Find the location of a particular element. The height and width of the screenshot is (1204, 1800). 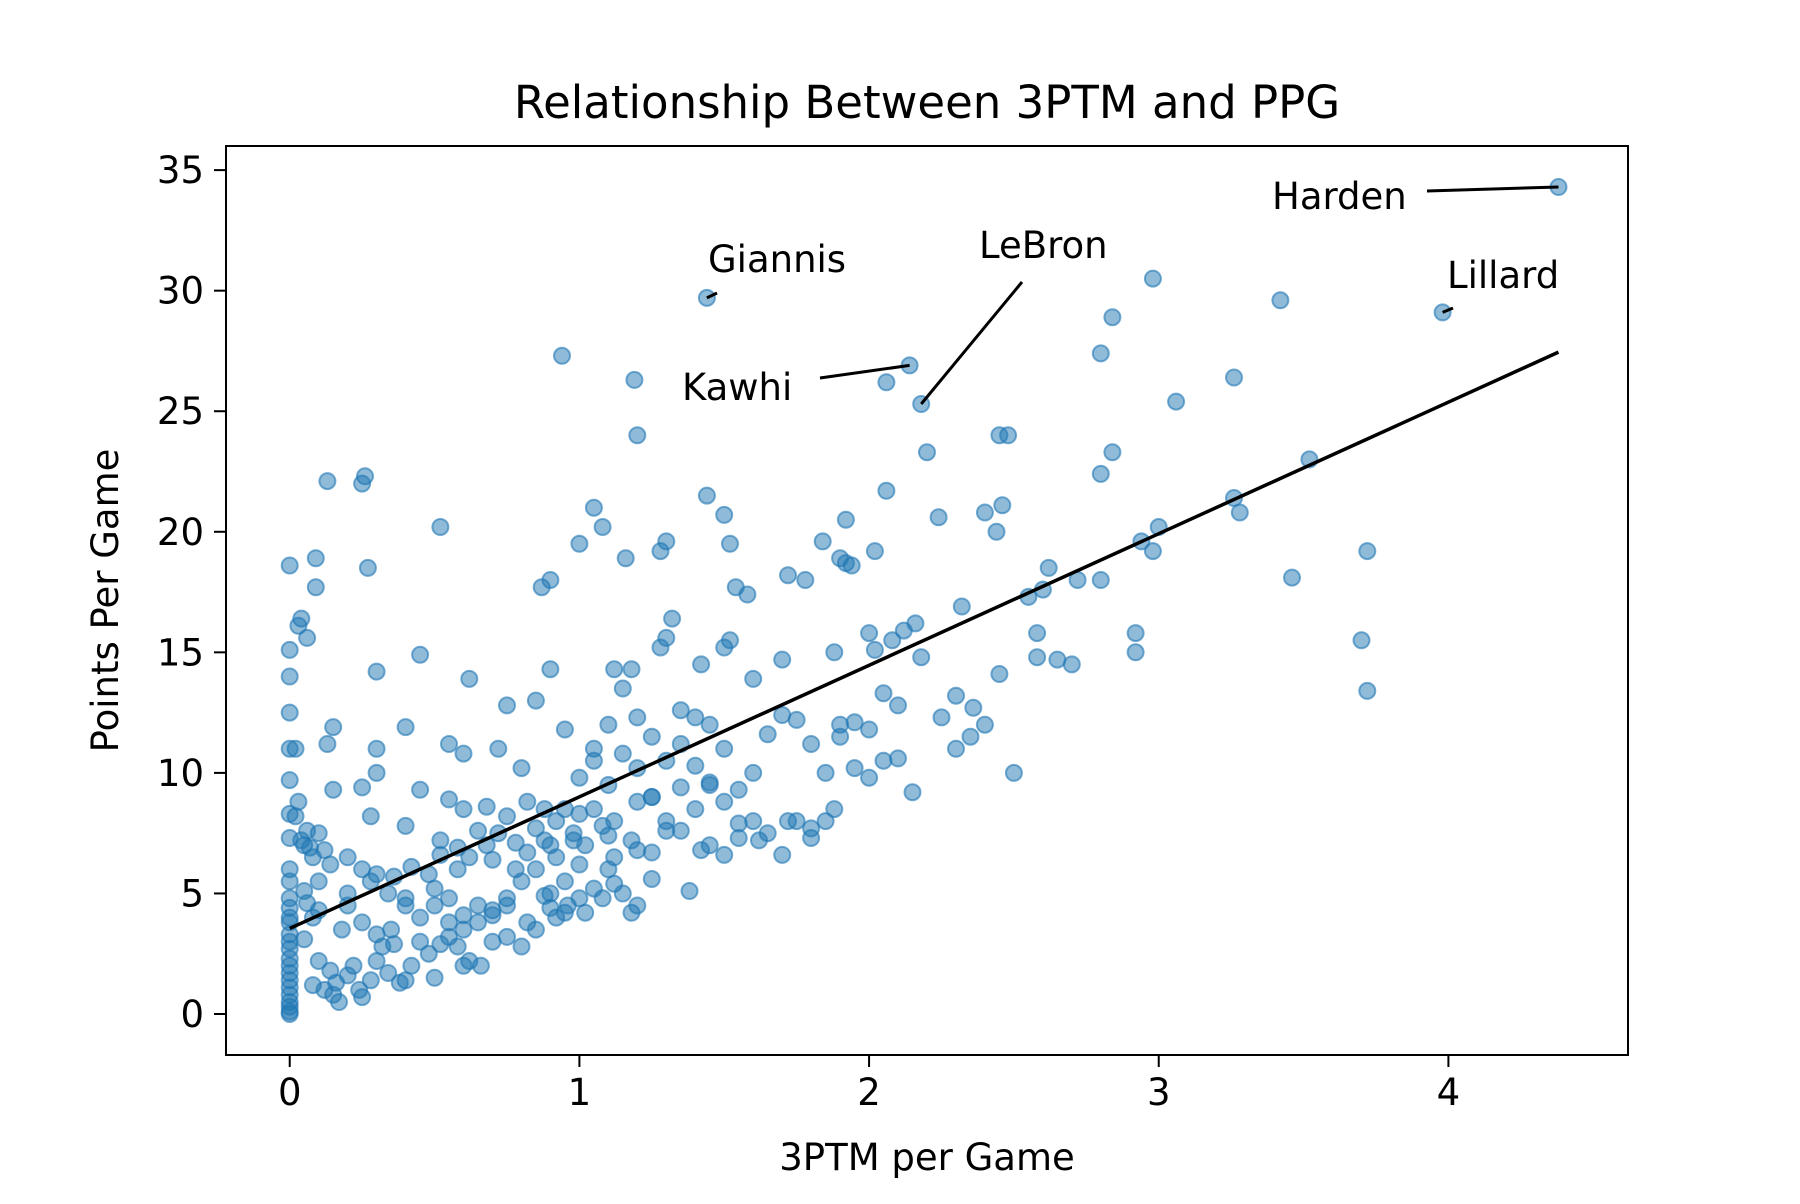

annotation-label: Giannis is located at coordinates (777, 259).